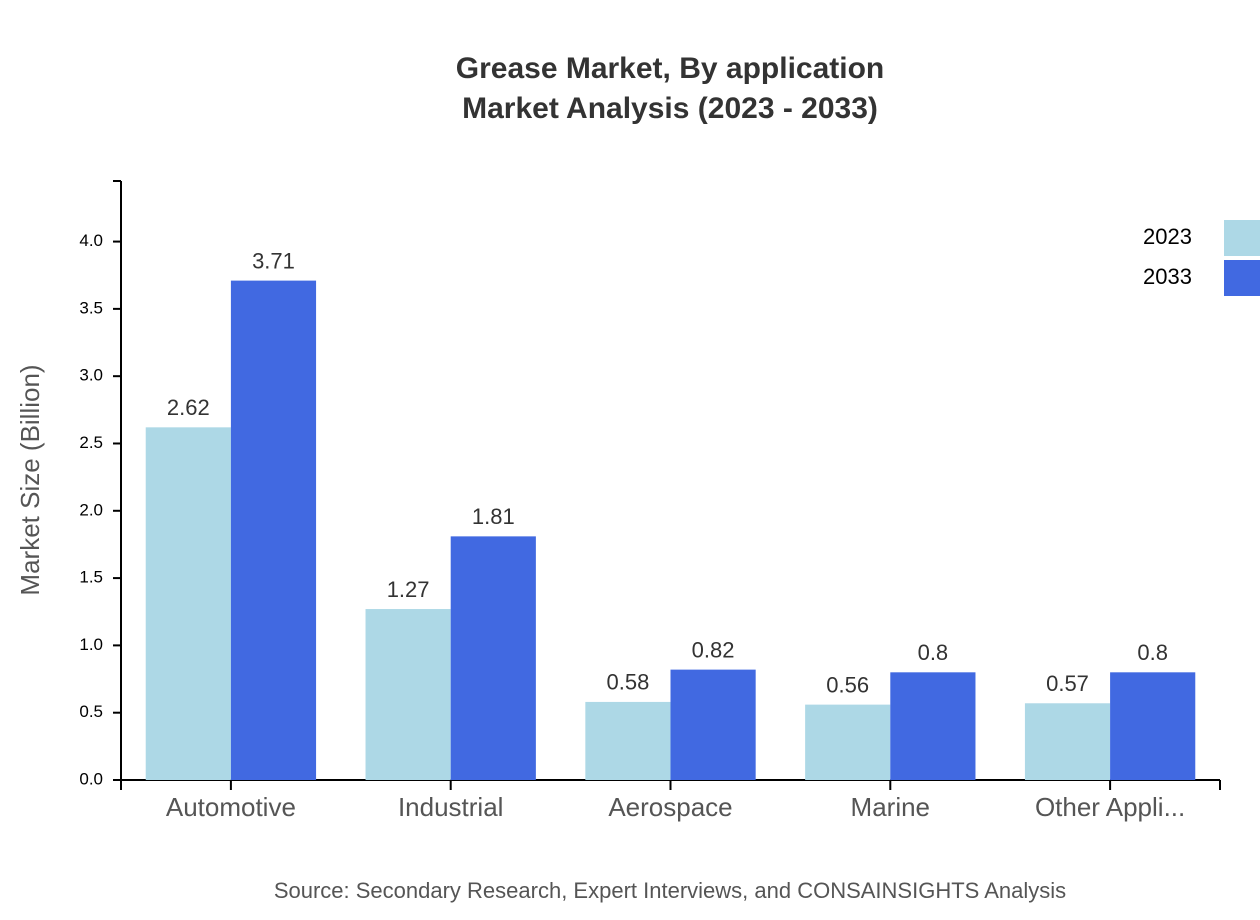  What do you see at coordinates (713, 649) in the screenshot?
I see `value-label: 0.82` at bounding box center [713, 649].